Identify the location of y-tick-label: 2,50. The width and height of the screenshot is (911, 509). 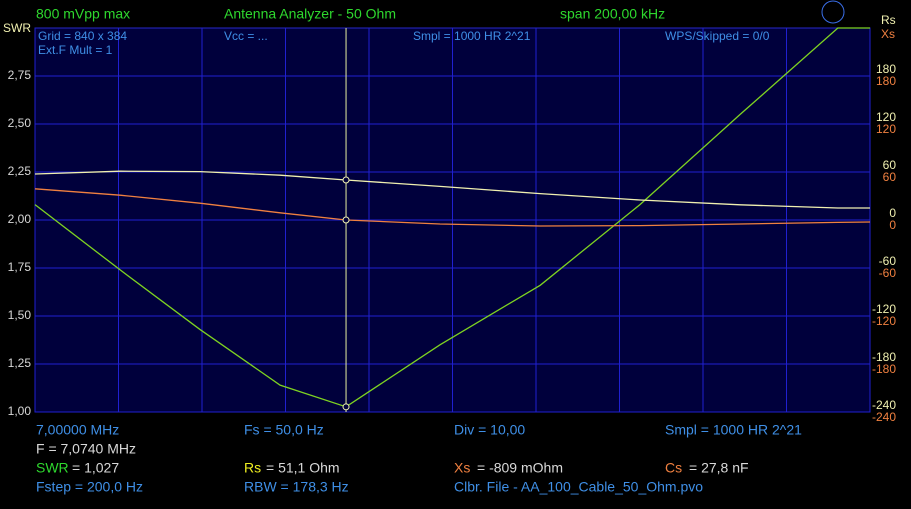
(20, 123).